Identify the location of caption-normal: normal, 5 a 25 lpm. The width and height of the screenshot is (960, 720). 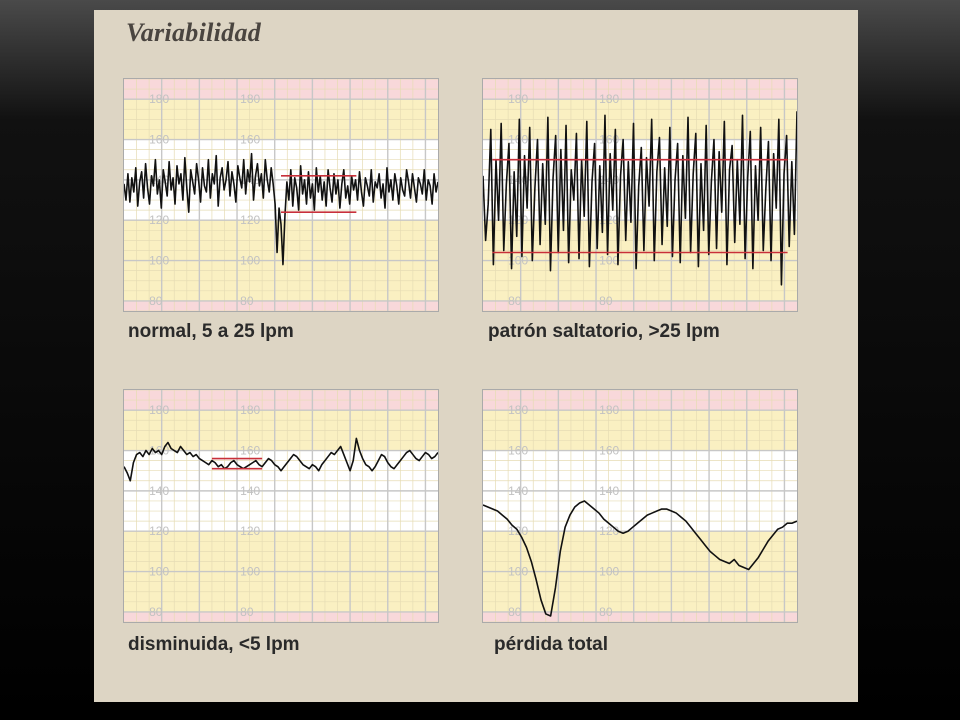
(211, 331).